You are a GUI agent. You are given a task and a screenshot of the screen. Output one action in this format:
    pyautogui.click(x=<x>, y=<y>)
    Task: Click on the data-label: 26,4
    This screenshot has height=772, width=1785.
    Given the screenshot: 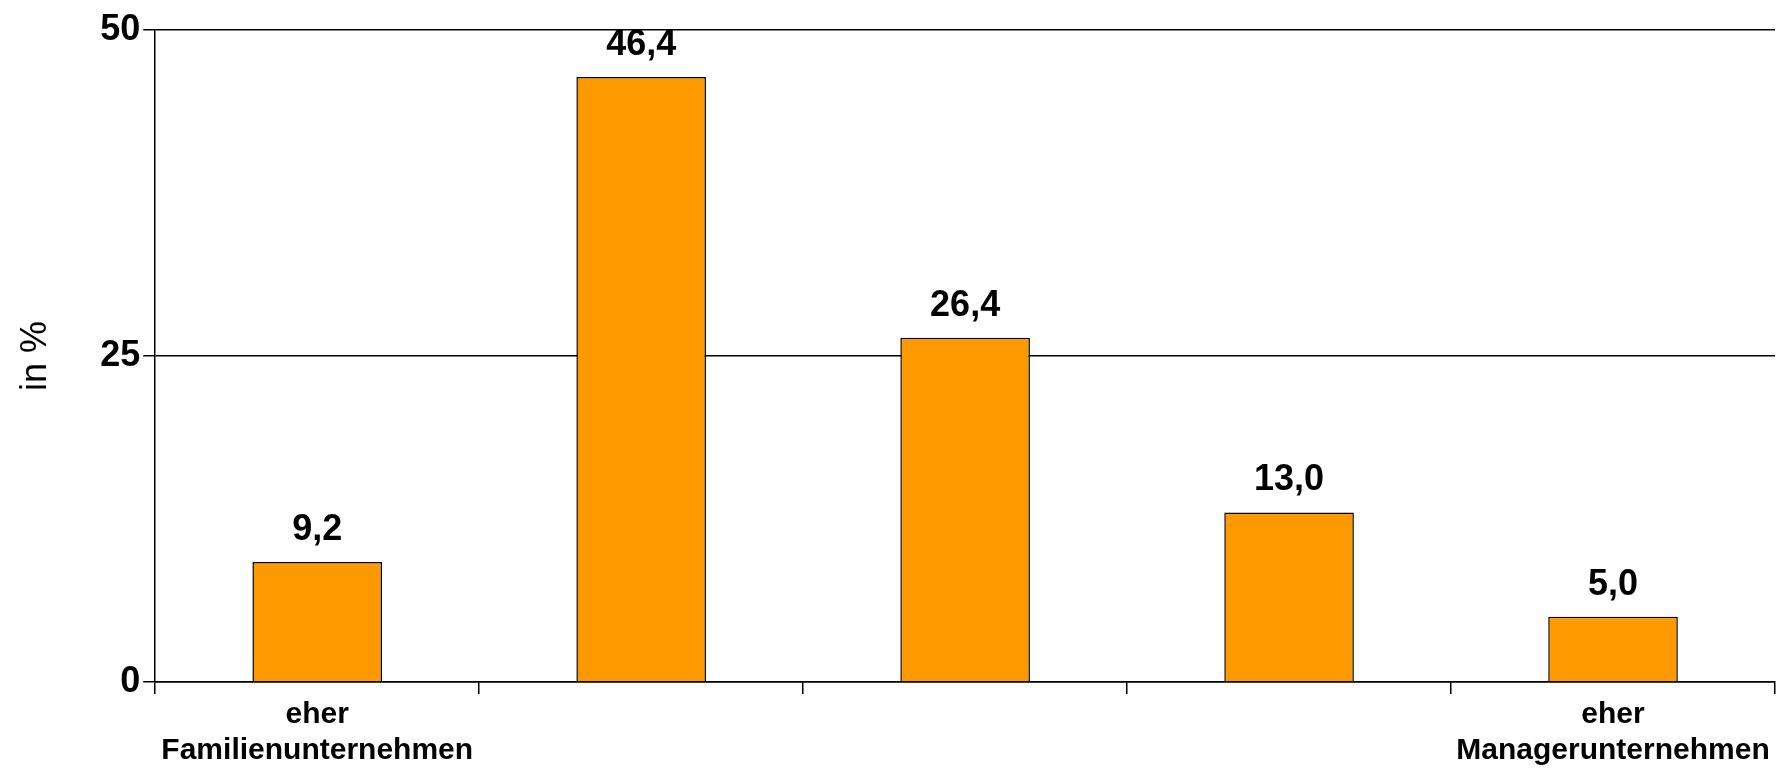 What is the action you would take?
    pyautogui.click(x=965, y=303)
    